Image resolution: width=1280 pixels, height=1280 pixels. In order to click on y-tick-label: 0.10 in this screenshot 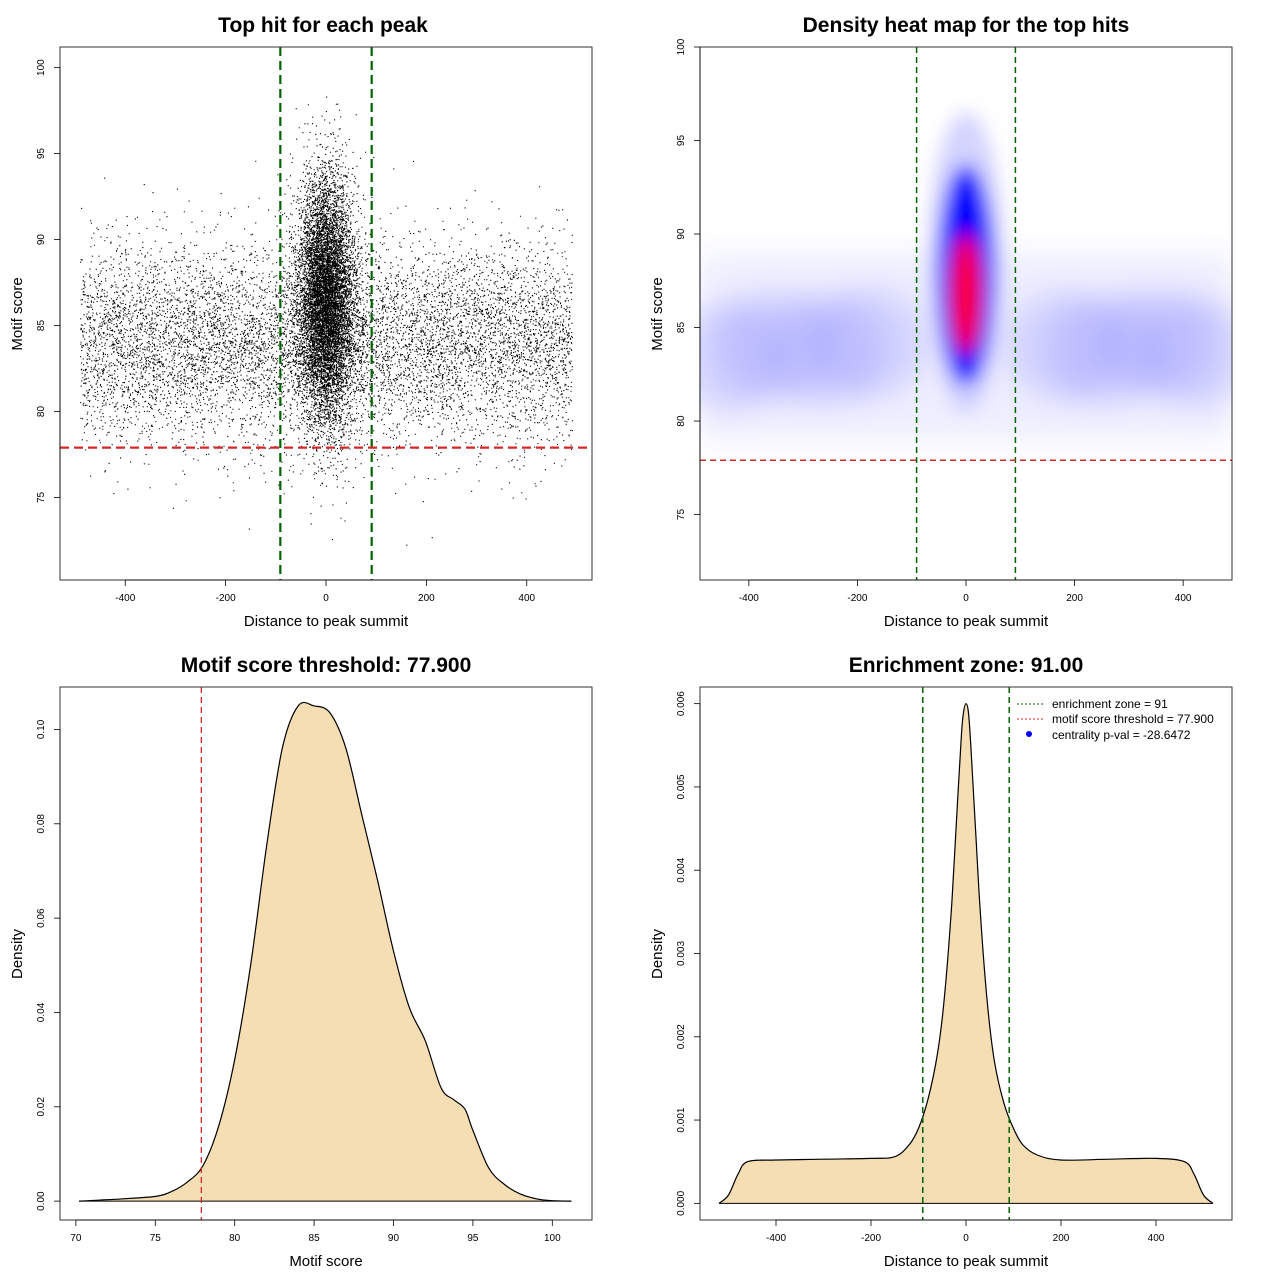, I will do `click(41, 729)`.